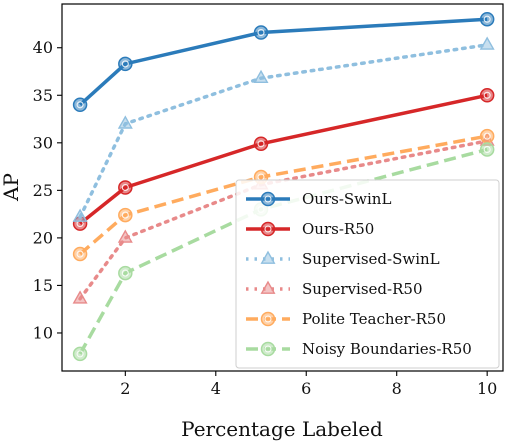  I want to click on y-tick-label: 20, so click(43, 237).